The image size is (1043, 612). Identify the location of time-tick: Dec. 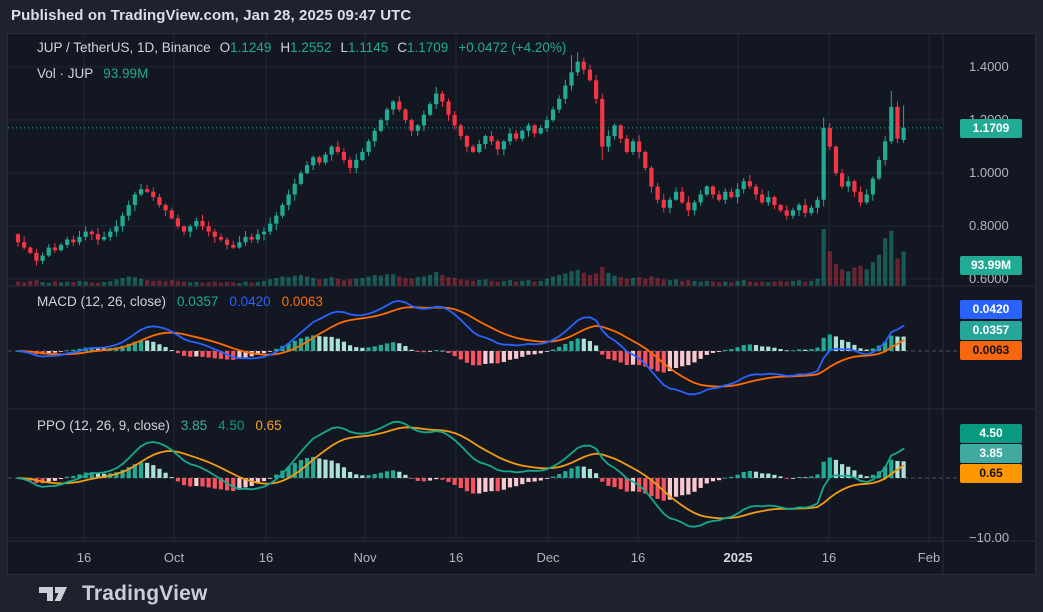
(548, 557).